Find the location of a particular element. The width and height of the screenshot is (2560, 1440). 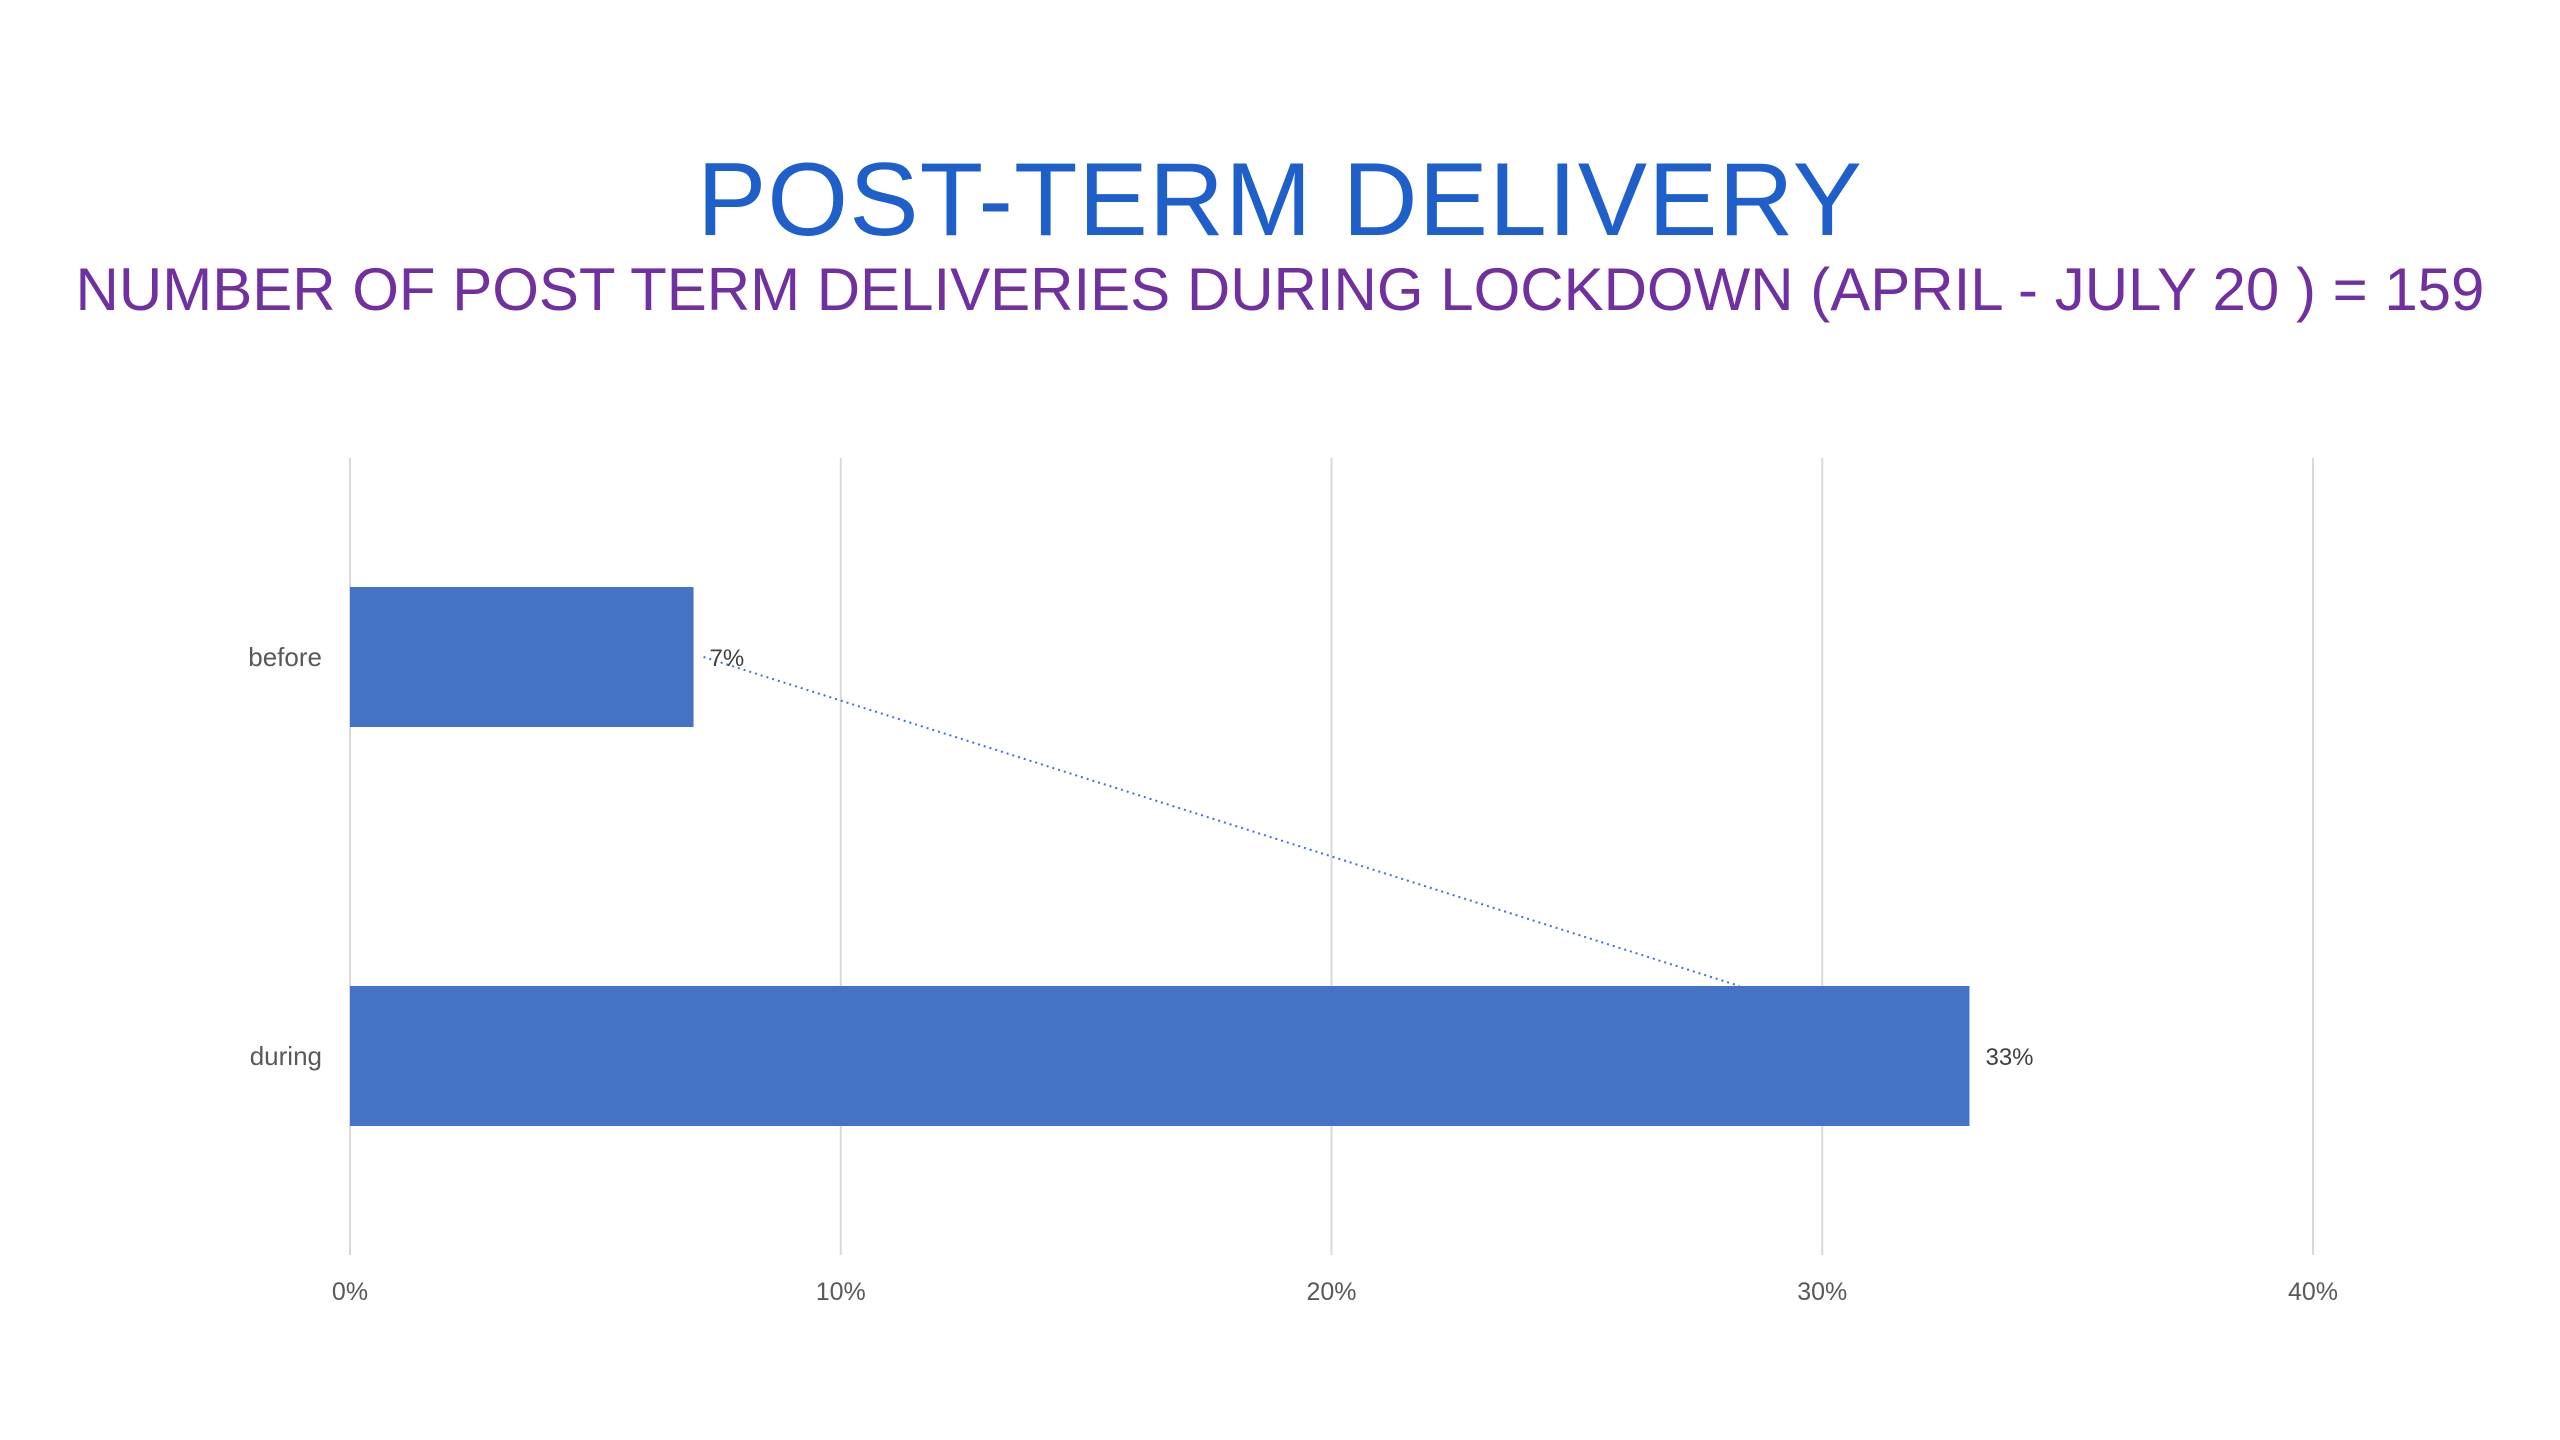

y-axis: before during is located at coordinates (285, 856).